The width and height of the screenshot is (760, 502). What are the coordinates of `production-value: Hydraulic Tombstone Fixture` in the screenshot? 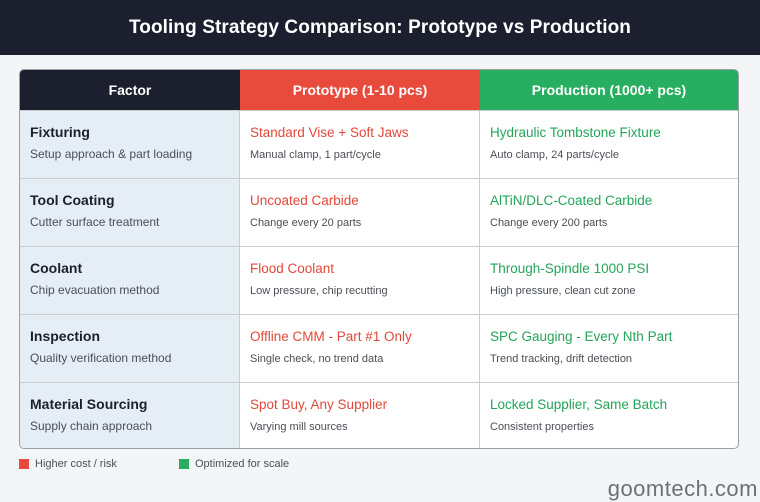 It's located at (575, 132).